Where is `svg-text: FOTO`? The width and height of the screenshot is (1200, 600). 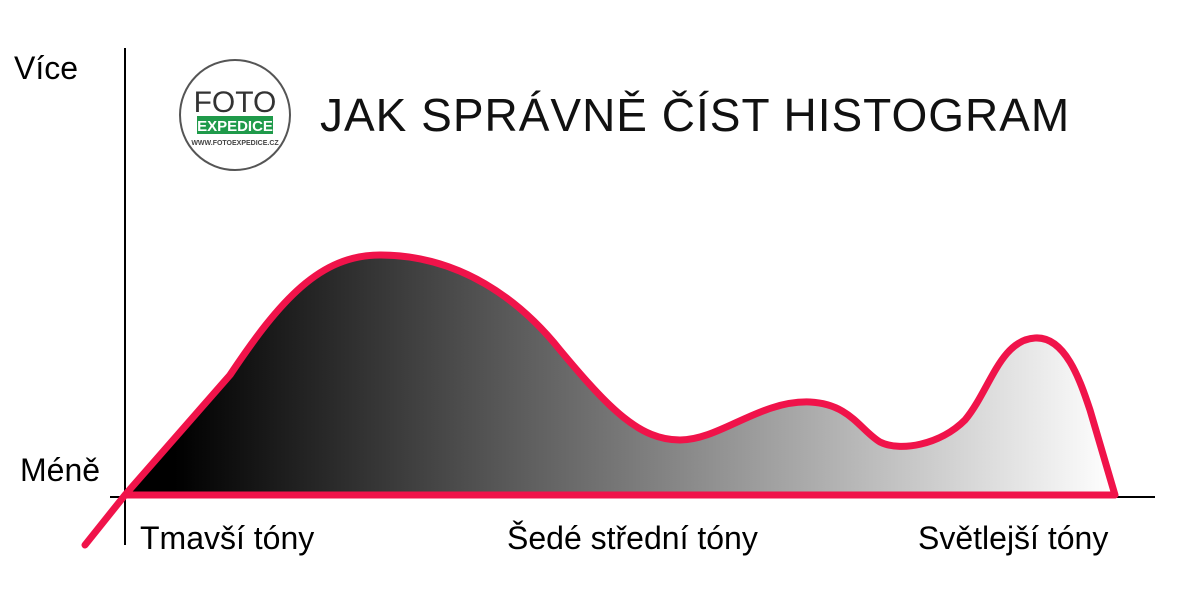
svg-text: FOTO is located at coordinates (235, 102).